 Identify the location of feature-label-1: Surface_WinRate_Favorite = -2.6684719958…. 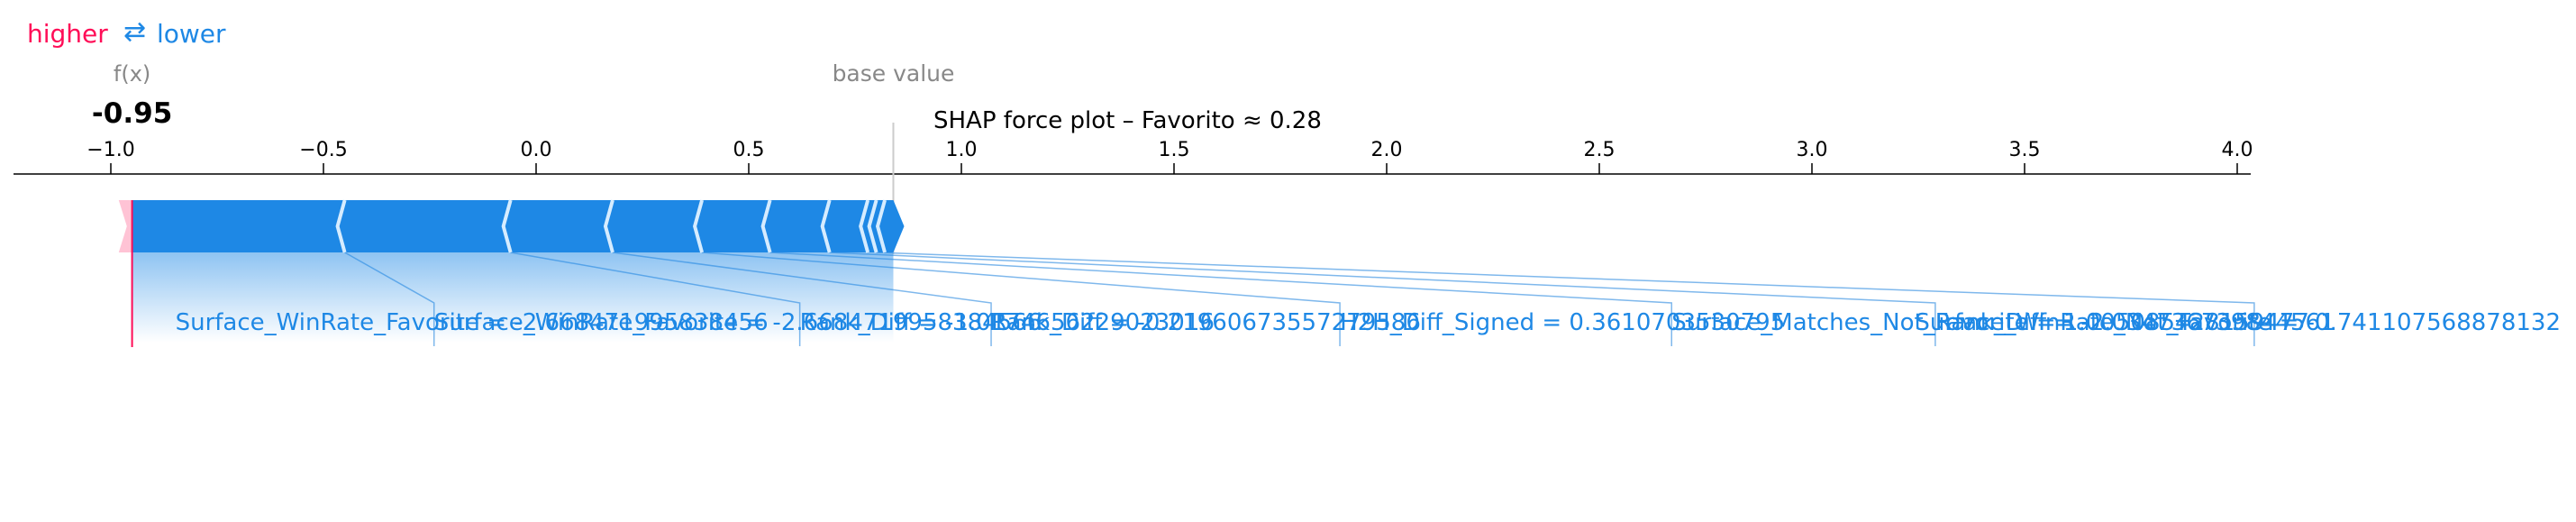
(738, 322).